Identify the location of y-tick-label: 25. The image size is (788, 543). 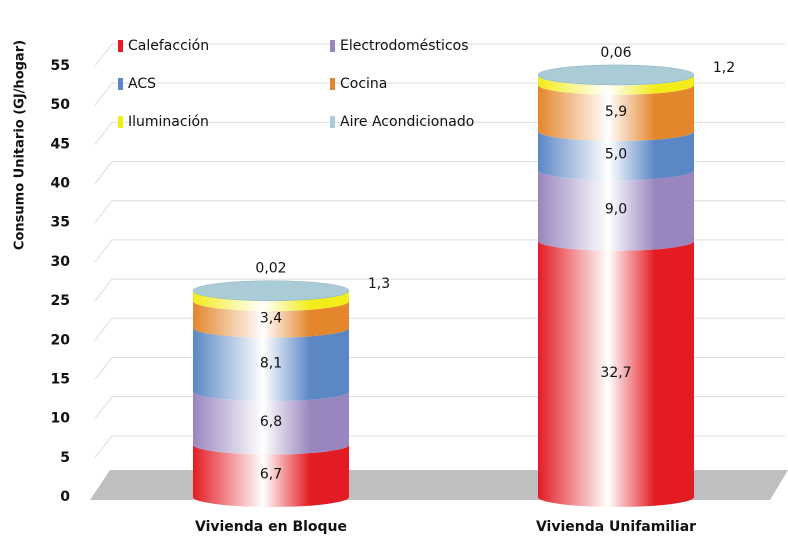
(60, 301).